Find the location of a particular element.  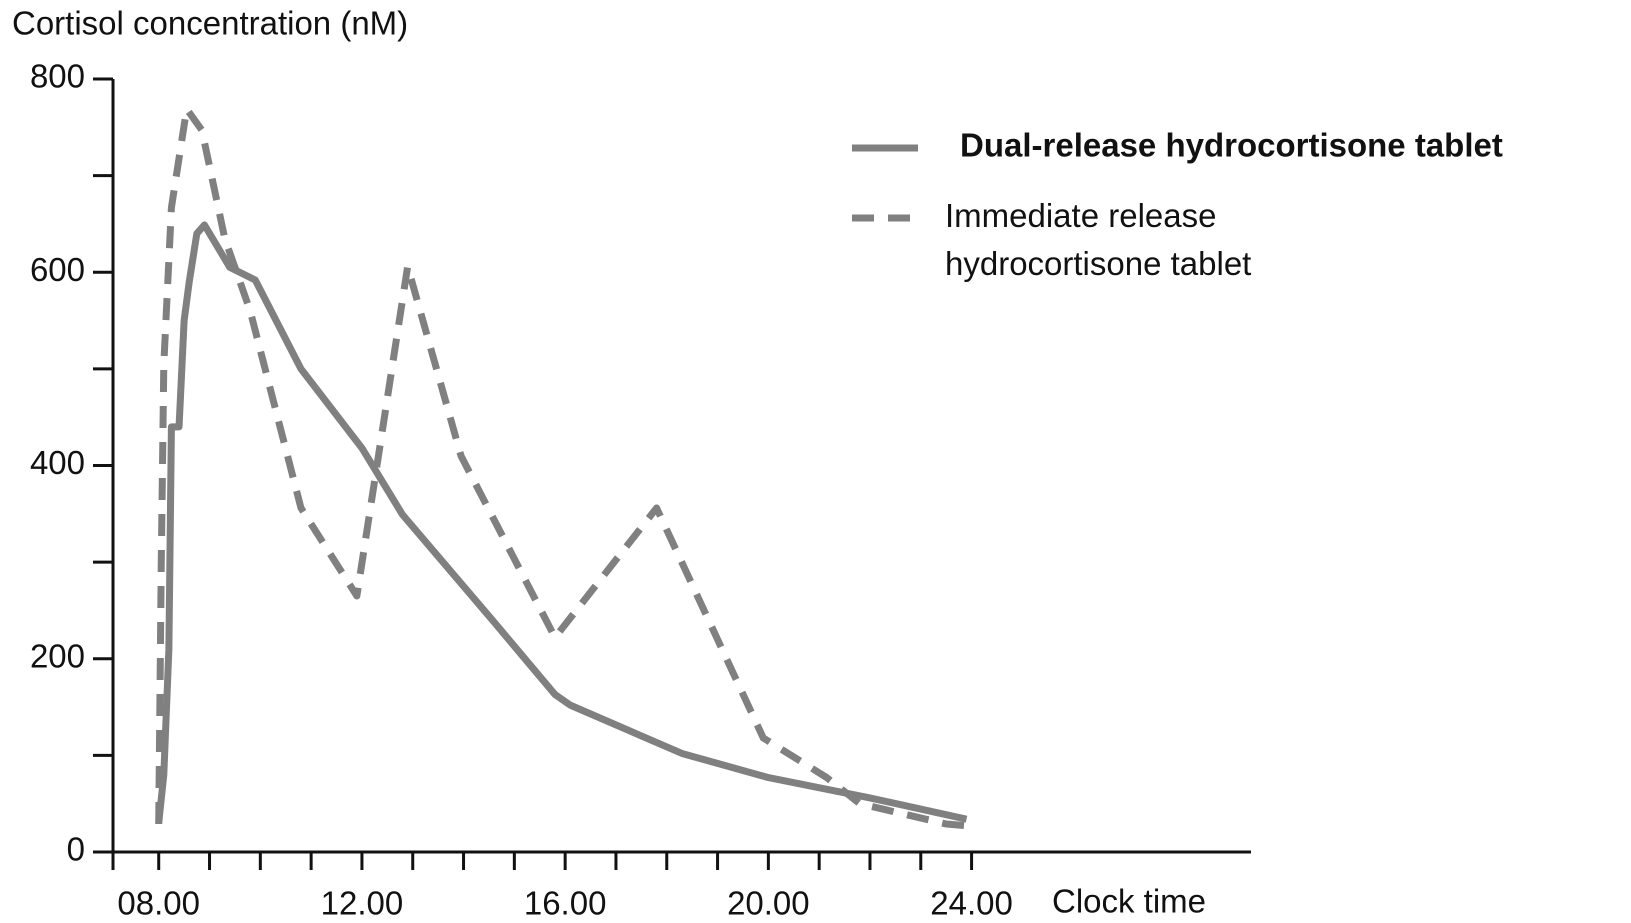

x-axis-title: Clock time is located at coordinates (1129, 901).